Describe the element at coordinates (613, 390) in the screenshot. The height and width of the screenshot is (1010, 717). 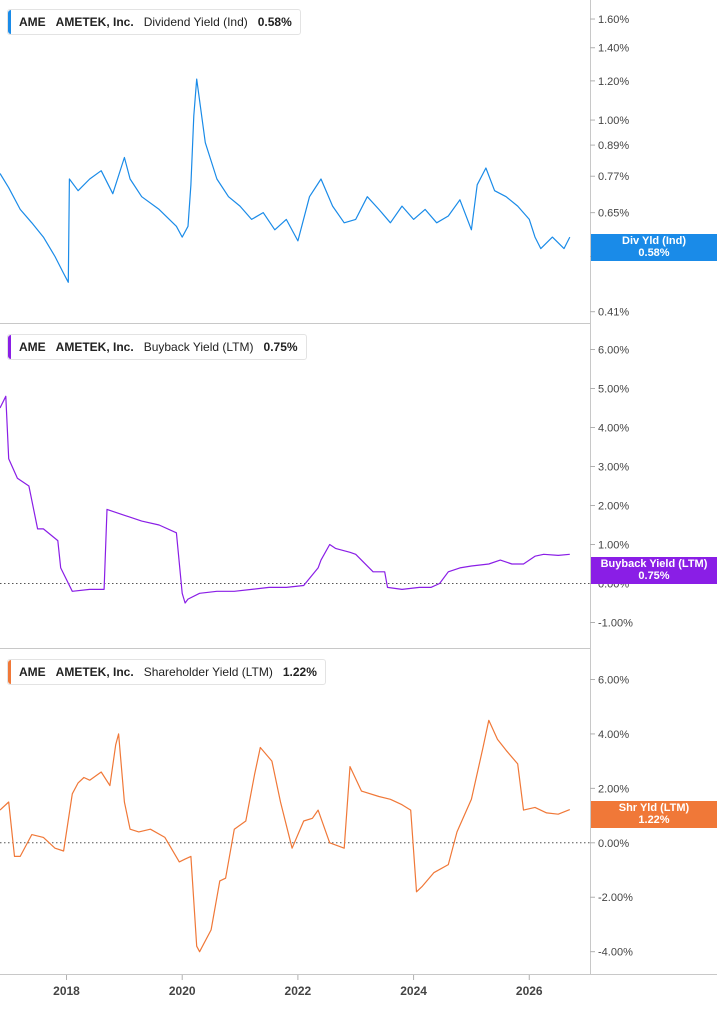
I see `y-tick-label: 5.00%` at that location.